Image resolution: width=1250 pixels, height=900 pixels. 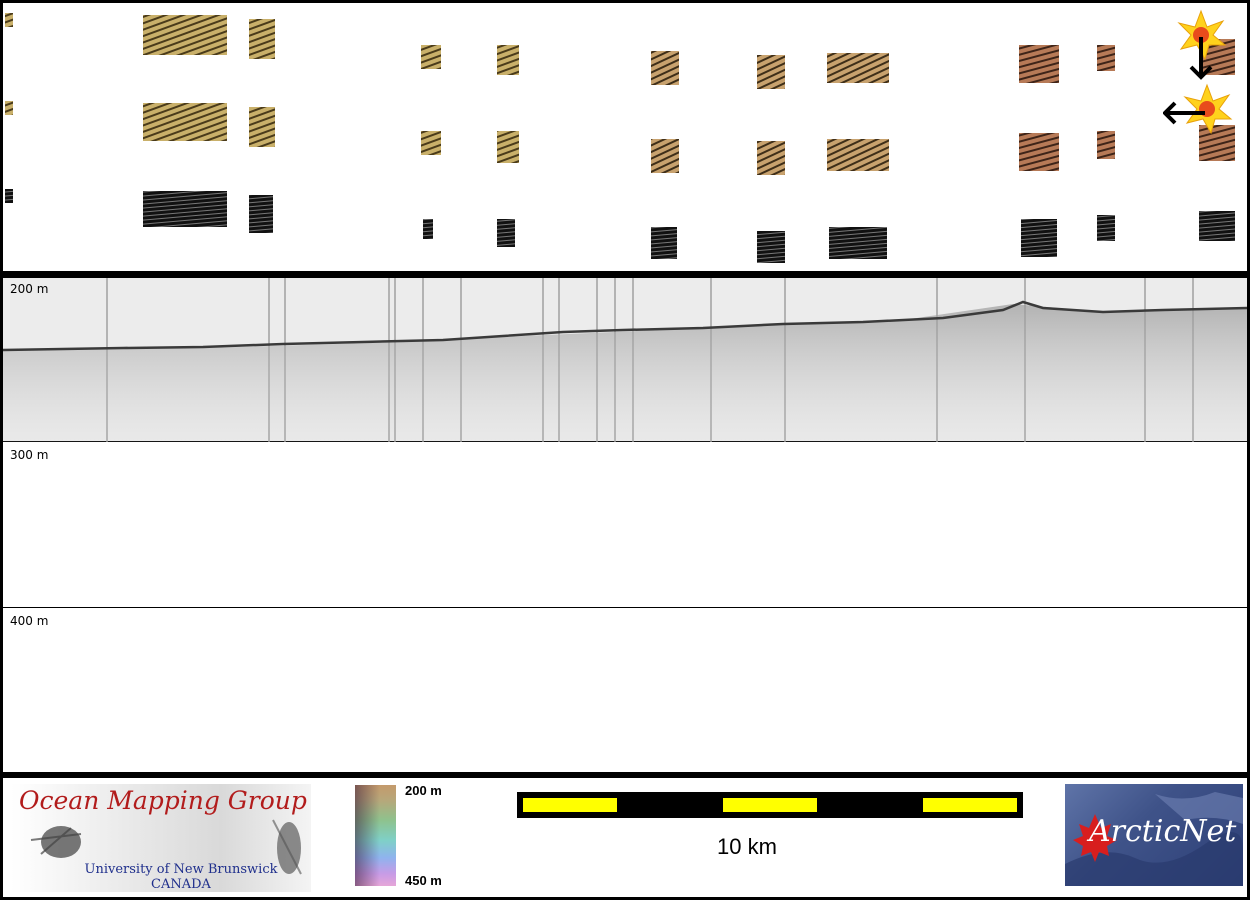 I want to click on depth-label-200: 200 m, so click(x=29, y=289).